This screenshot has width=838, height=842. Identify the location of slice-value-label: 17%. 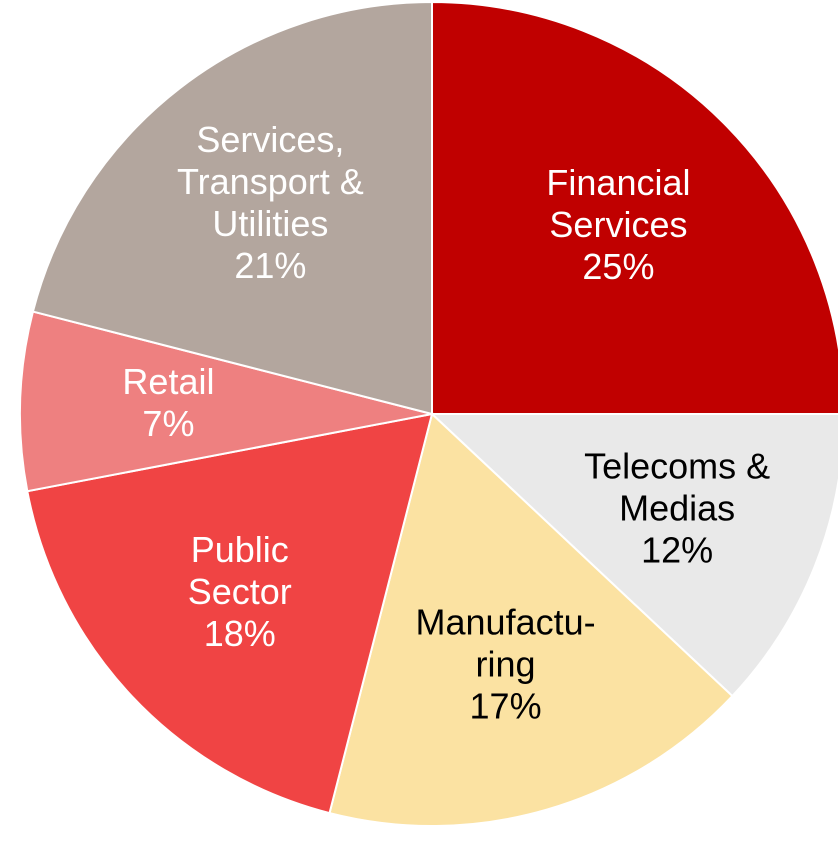
(506, 706).